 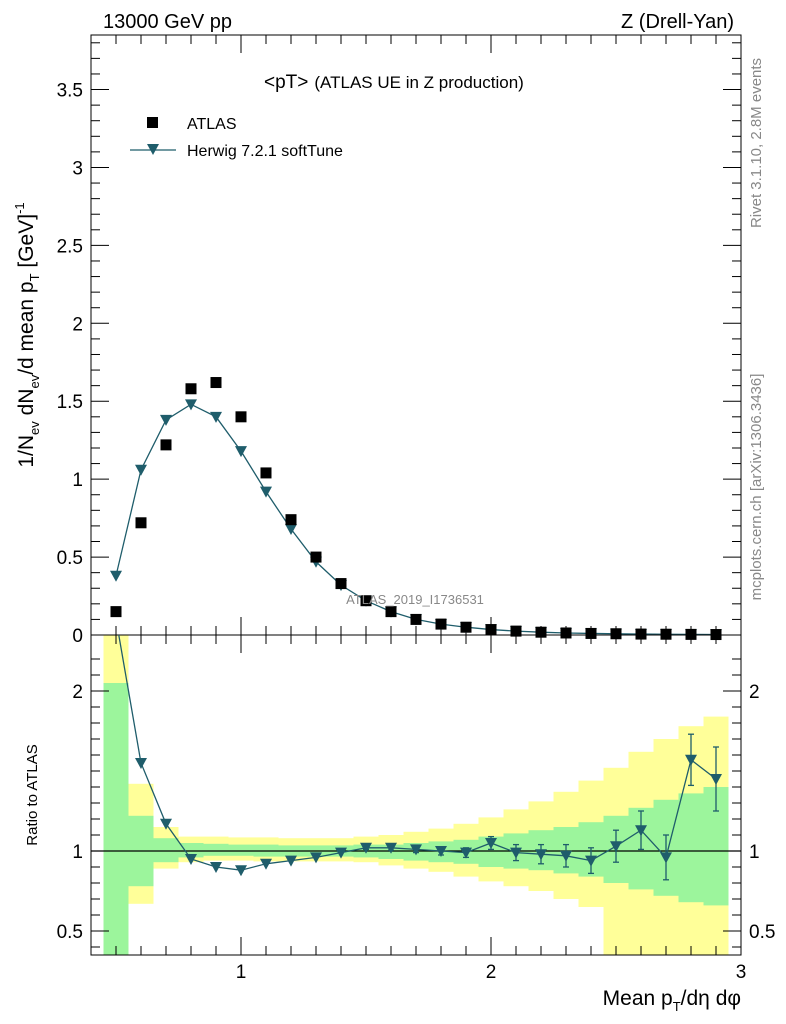 What do you see at coordinates (34, 277) in the screenshot?
I see `y-label-part: T` at bounding box center [34, 277].